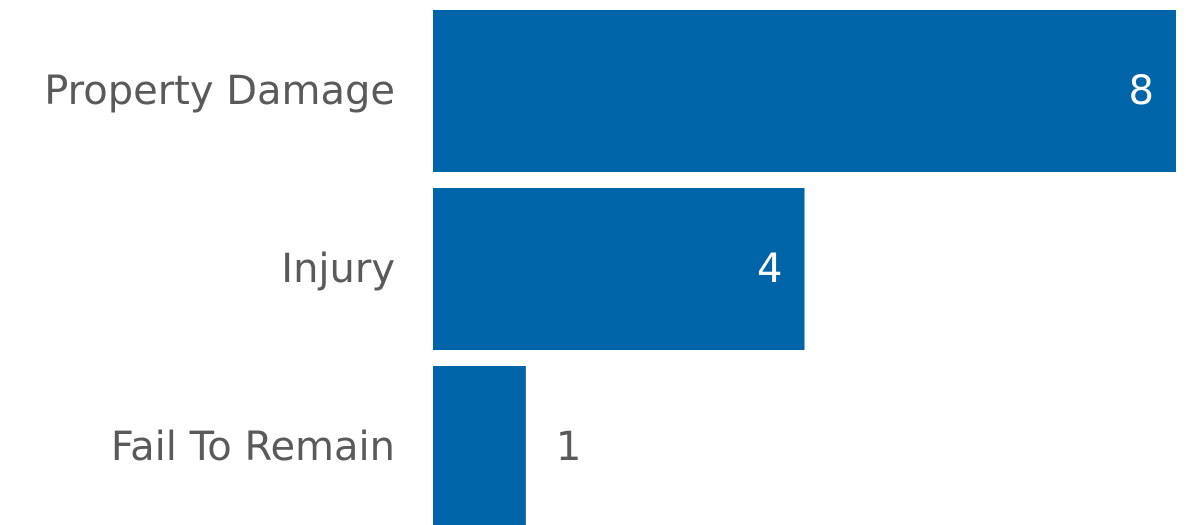 The width and height of the screenshot is (1186, 525). I want to click on category-label: Property Damage, so click(219, 91).